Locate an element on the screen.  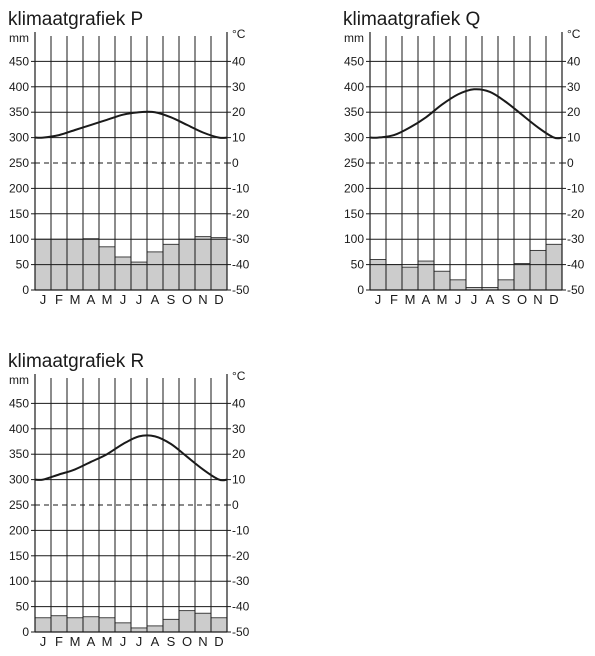
chart-title: klimaatgrafiek R is located at coordinates (76, 361).